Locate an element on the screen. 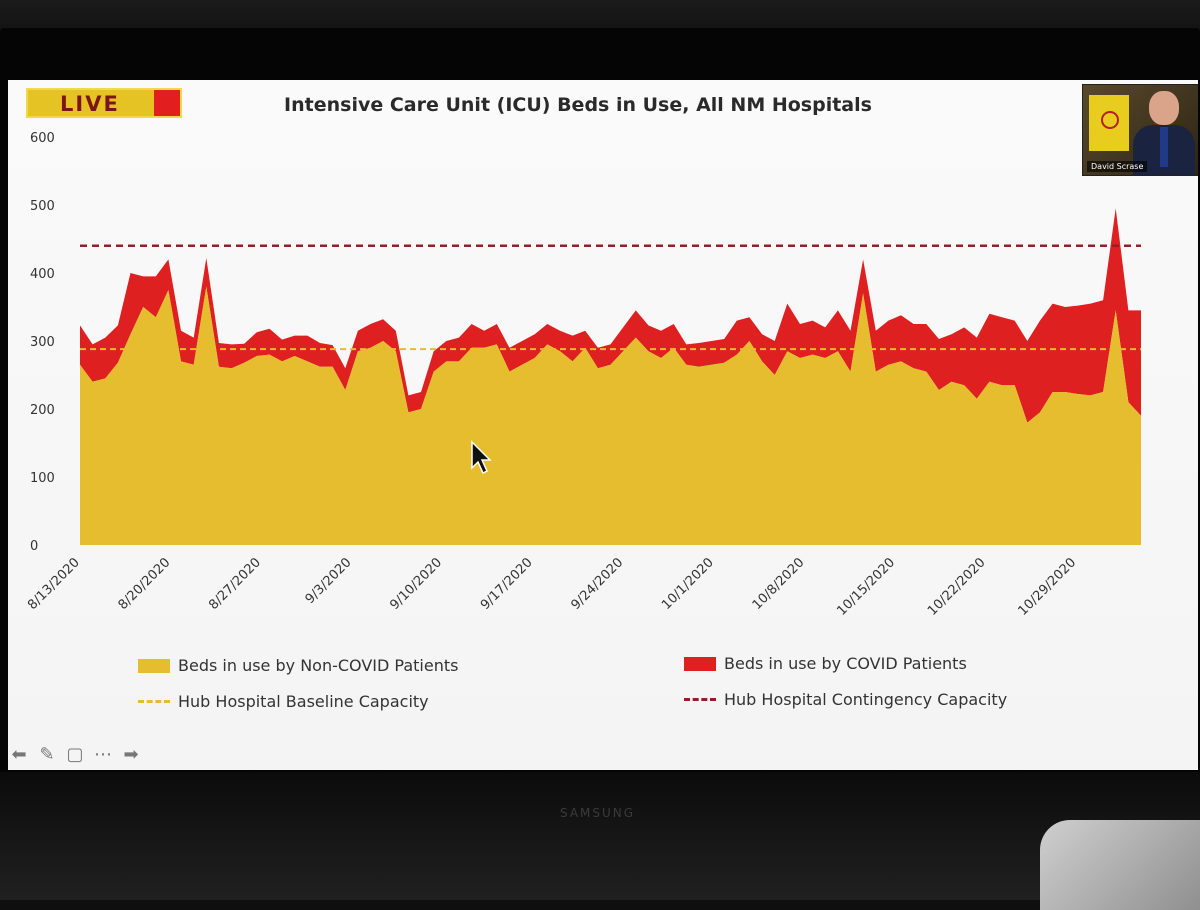 This screenshot has width=1200, height=910. legend-covid-swatch is located at coordinates (700, 663).